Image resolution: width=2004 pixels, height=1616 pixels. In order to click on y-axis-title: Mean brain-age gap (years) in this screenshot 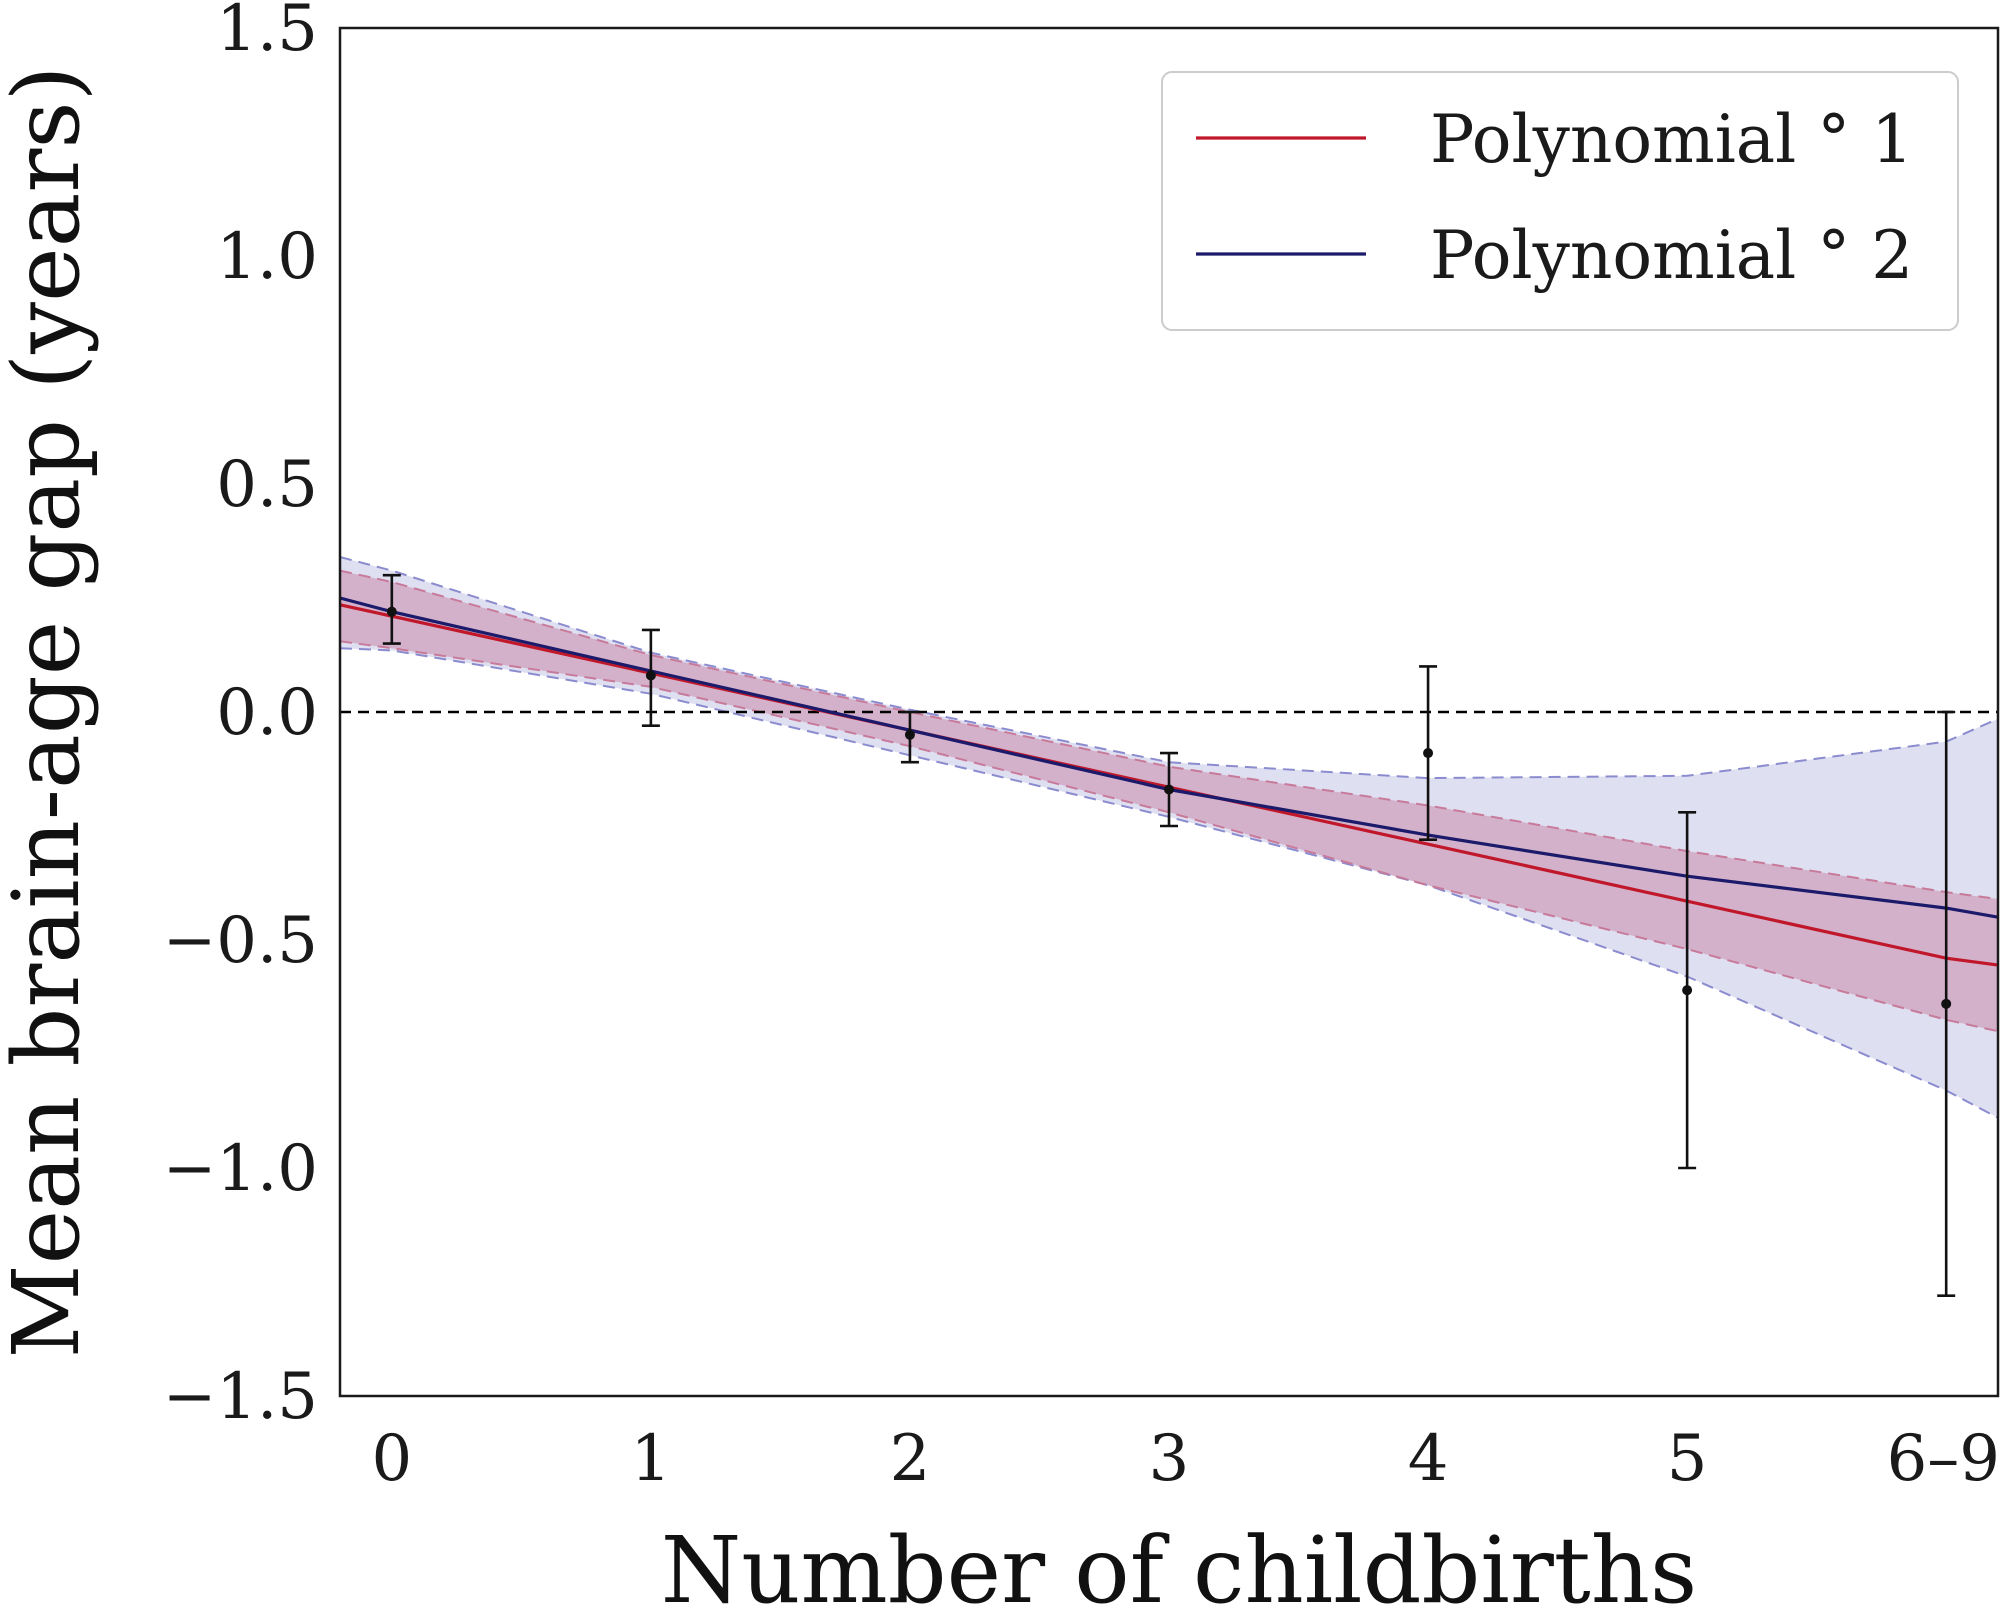, I will do `click(50, 711)`.